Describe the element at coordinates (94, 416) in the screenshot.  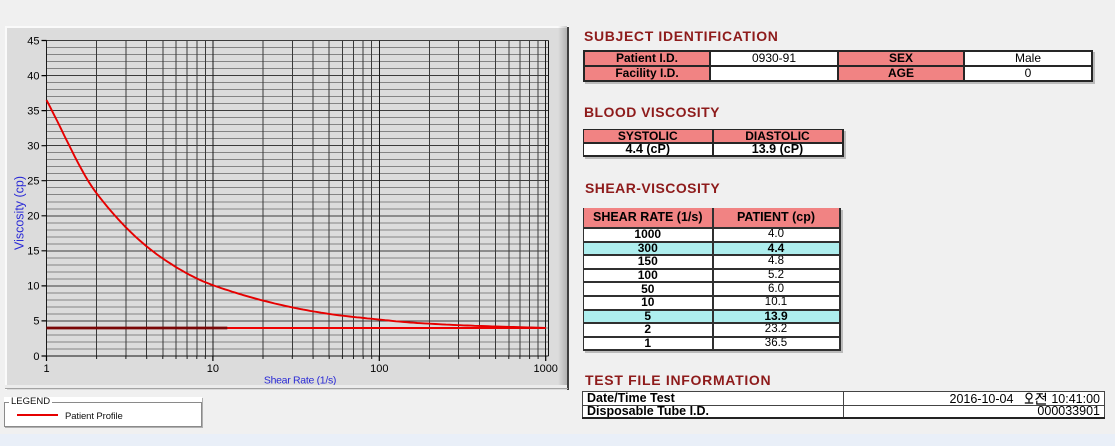
I see `svg-text: Patient Profile` at that location.